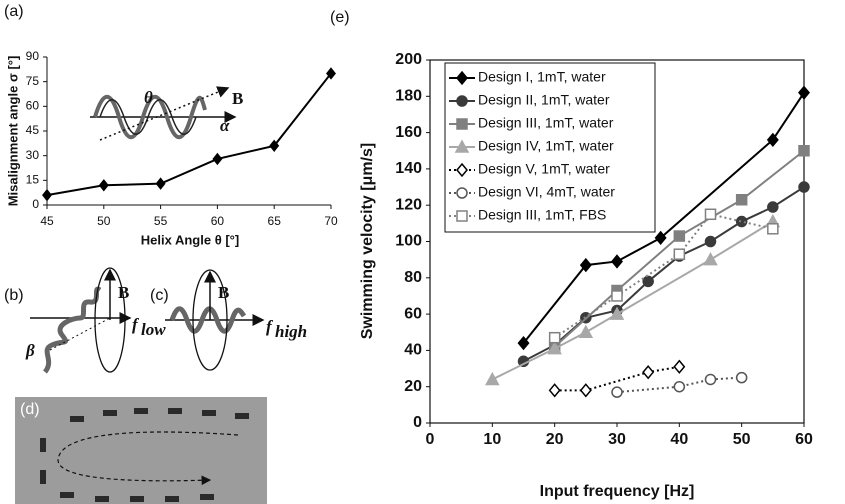 This screenshot has width=845, height=504. I want to click on legend-label: Design III, 1mT, water, so click(546, 123).